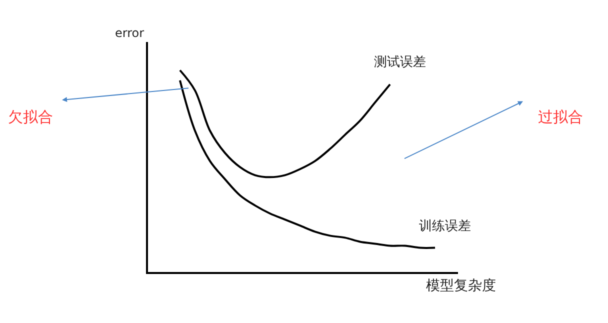 This screenshot has width=608, height=323. Describe the element at coordinates (400, 62) in the screenshot. I see `series-label: 测试误差` at that location.